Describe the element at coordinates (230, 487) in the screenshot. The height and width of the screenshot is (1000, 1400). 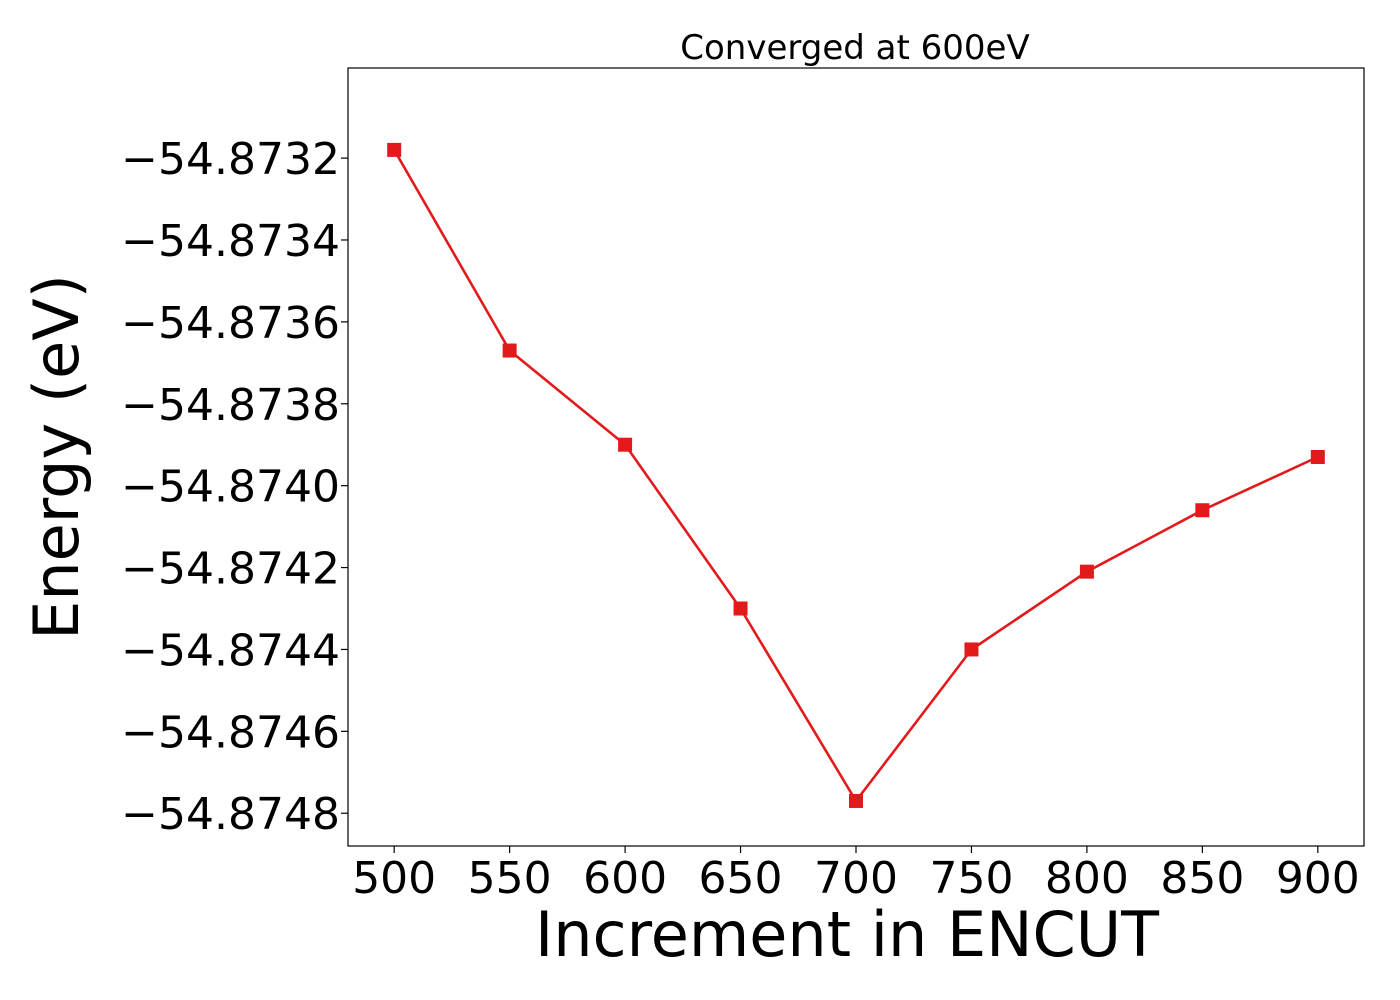
I see `y-tick-label: −54.8740` at that location.